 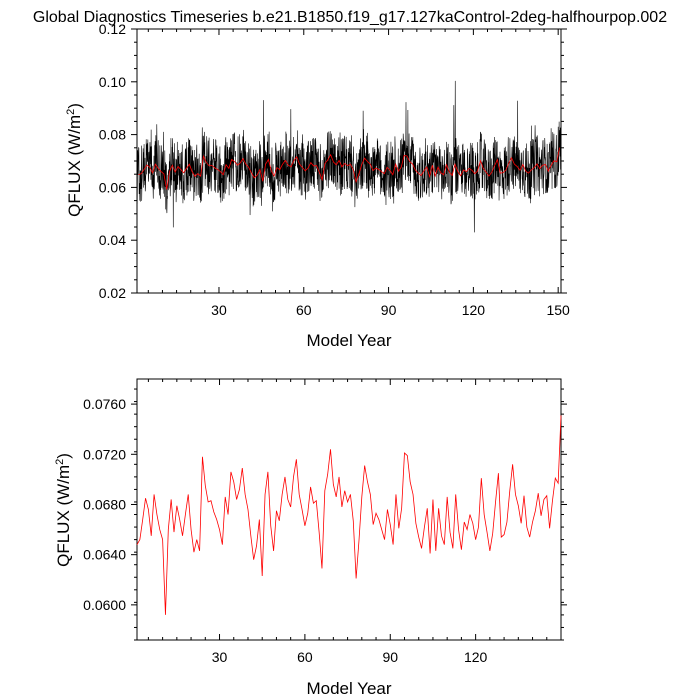 What do you see at coordinates (74, 106) in the screenshot?
I see `top-y-axis-label-close: )` at bounding box center [74, 106].